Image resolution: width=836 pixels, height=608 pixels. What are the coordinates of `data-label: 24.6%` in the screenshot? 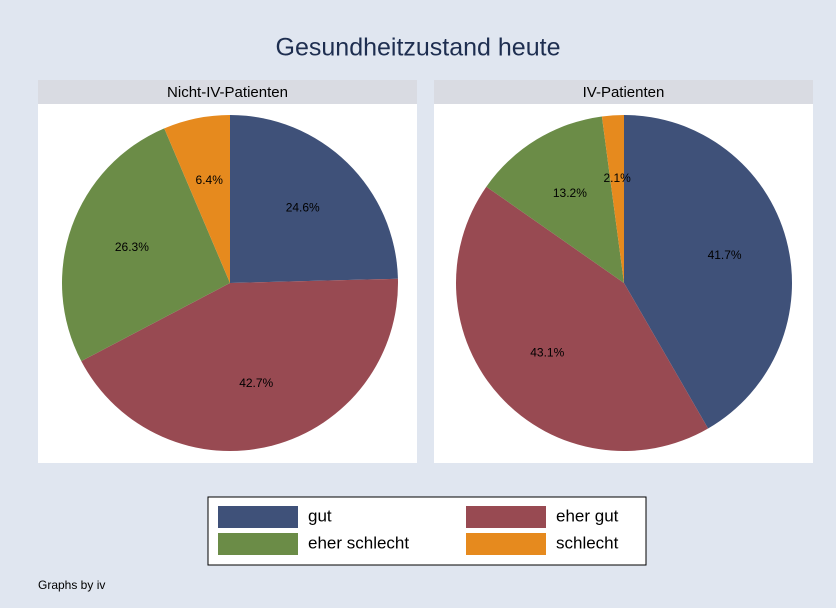 It's located at (303, 208).